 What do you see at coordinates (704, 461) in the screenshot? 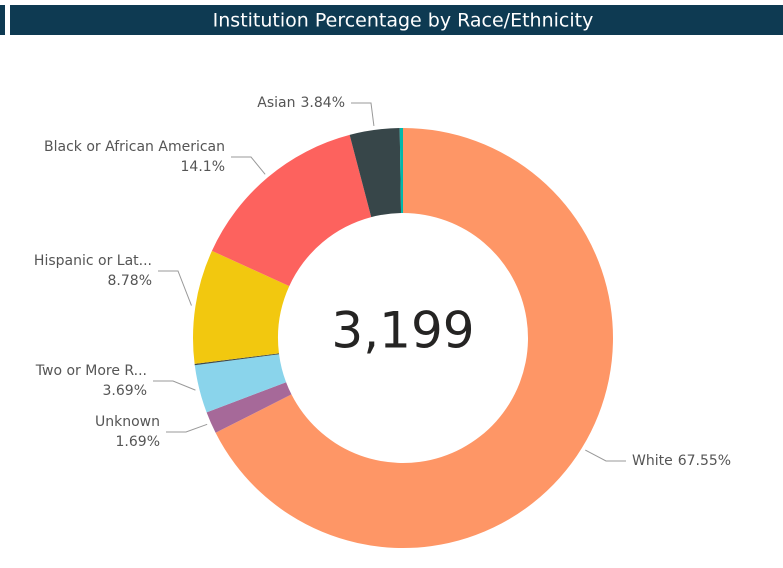
I see `value-label: 67.55%` at bounding box center [704, 461].